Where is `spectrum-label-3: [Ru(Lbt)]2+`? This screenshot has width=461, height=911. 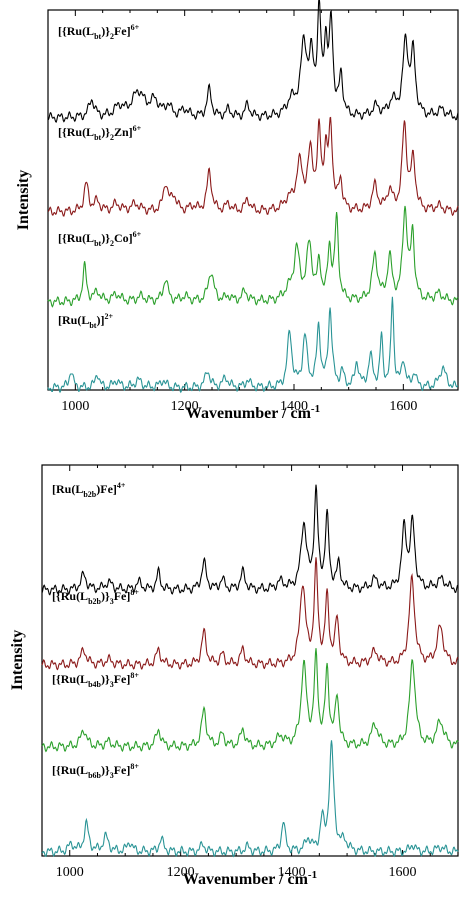 spectrum-label-3: [Ru(Lbt)]2+ is located at coordinates (85, 321).